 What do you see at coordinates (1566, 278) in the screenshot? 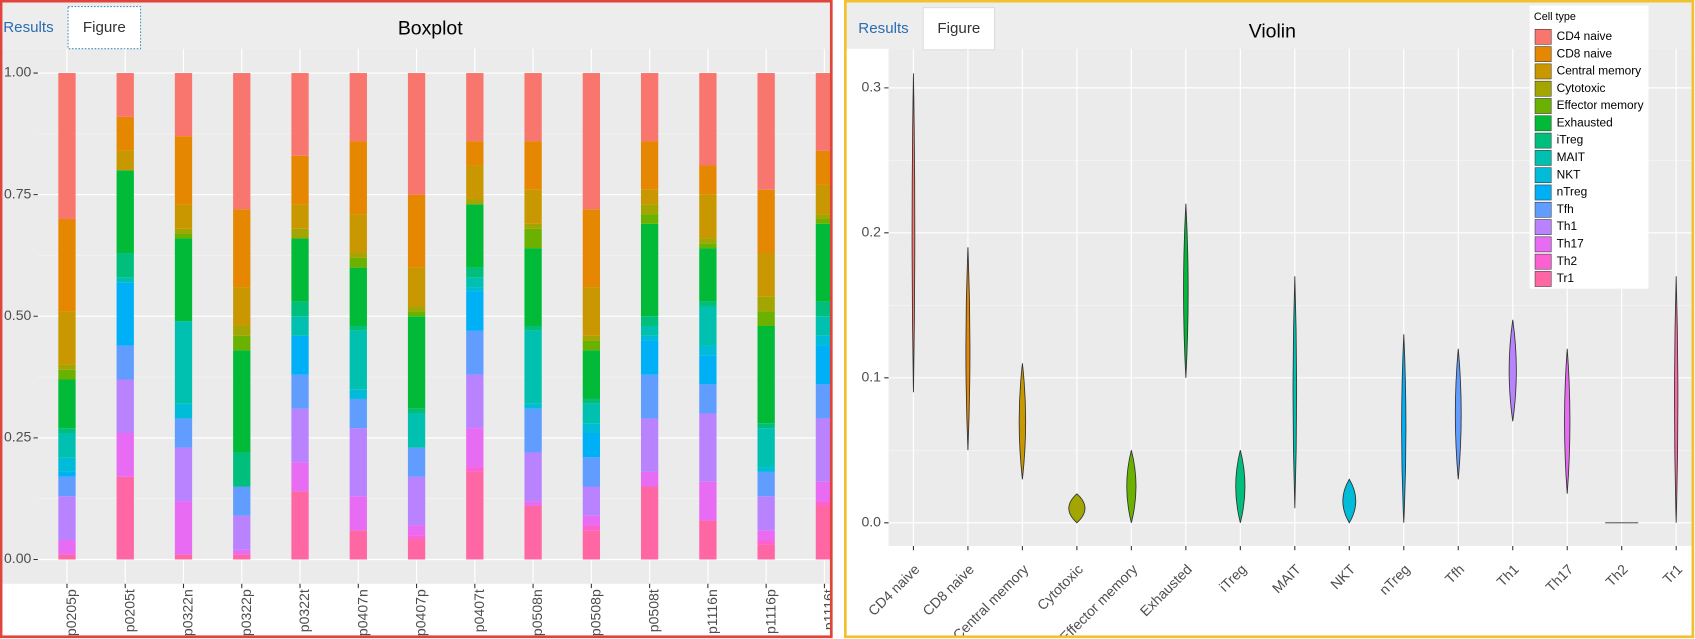
I see `legend-label: Tr1` at bounding box center [1566, 278].